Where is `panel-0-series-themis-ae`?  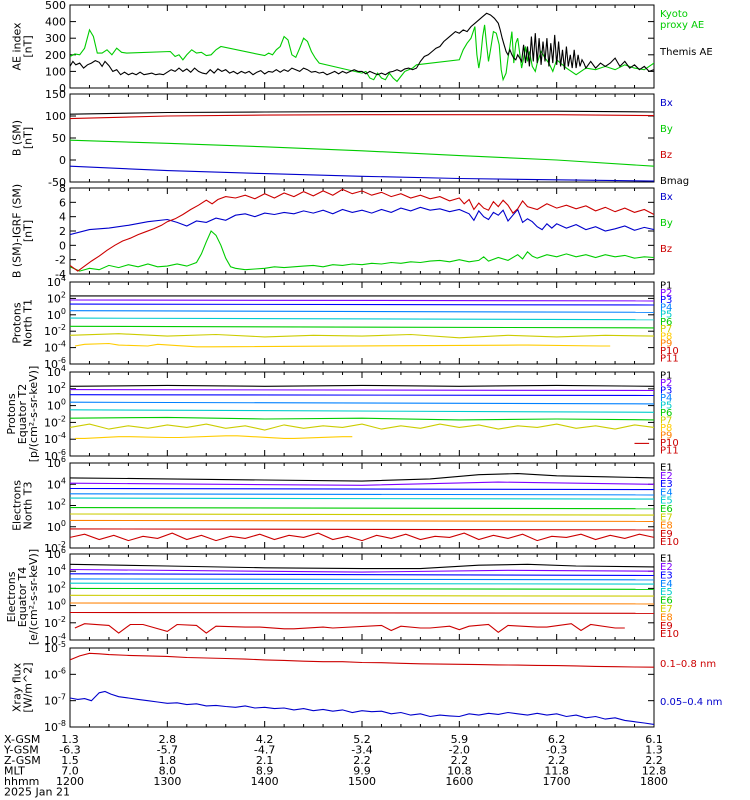
panel-0-series-themis-ae is located at coordinates (362, 44).